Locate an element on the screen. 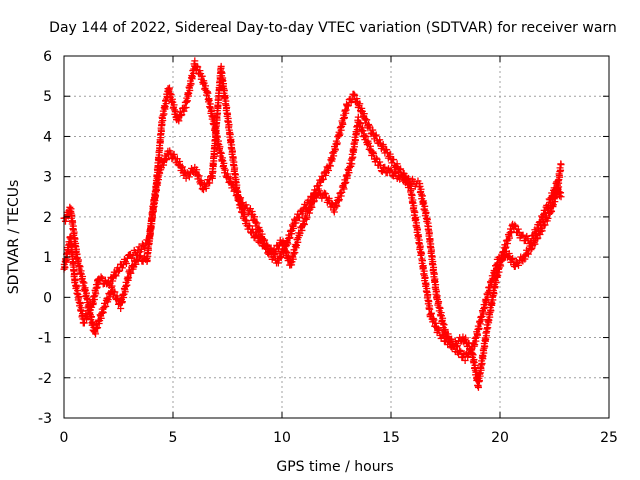 Image resolution: width=640 pixels, height=480 pixels. y-tick-label: 2 is located at coordinates (47, 218).